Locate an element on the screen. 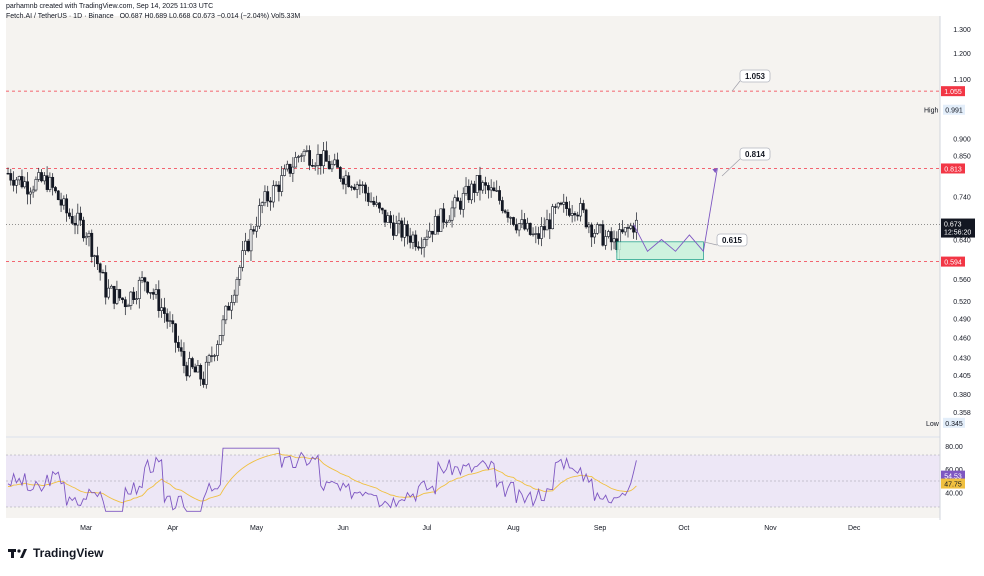 This screenshot has width=984, height=576. high-value-label: 0.991 is located at coordinates (954, 111).